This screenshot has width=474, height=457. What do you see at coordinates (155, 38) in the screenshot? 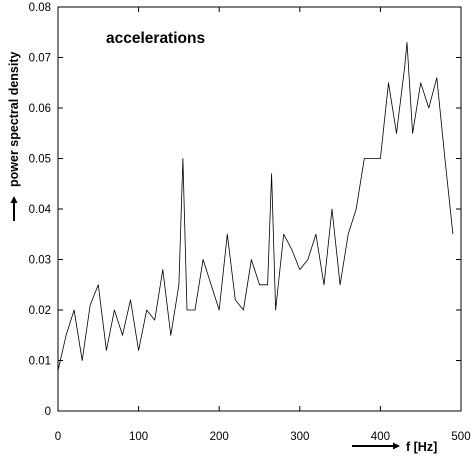
I see `chart-title: accelerations` at bounding box center [155, 38].